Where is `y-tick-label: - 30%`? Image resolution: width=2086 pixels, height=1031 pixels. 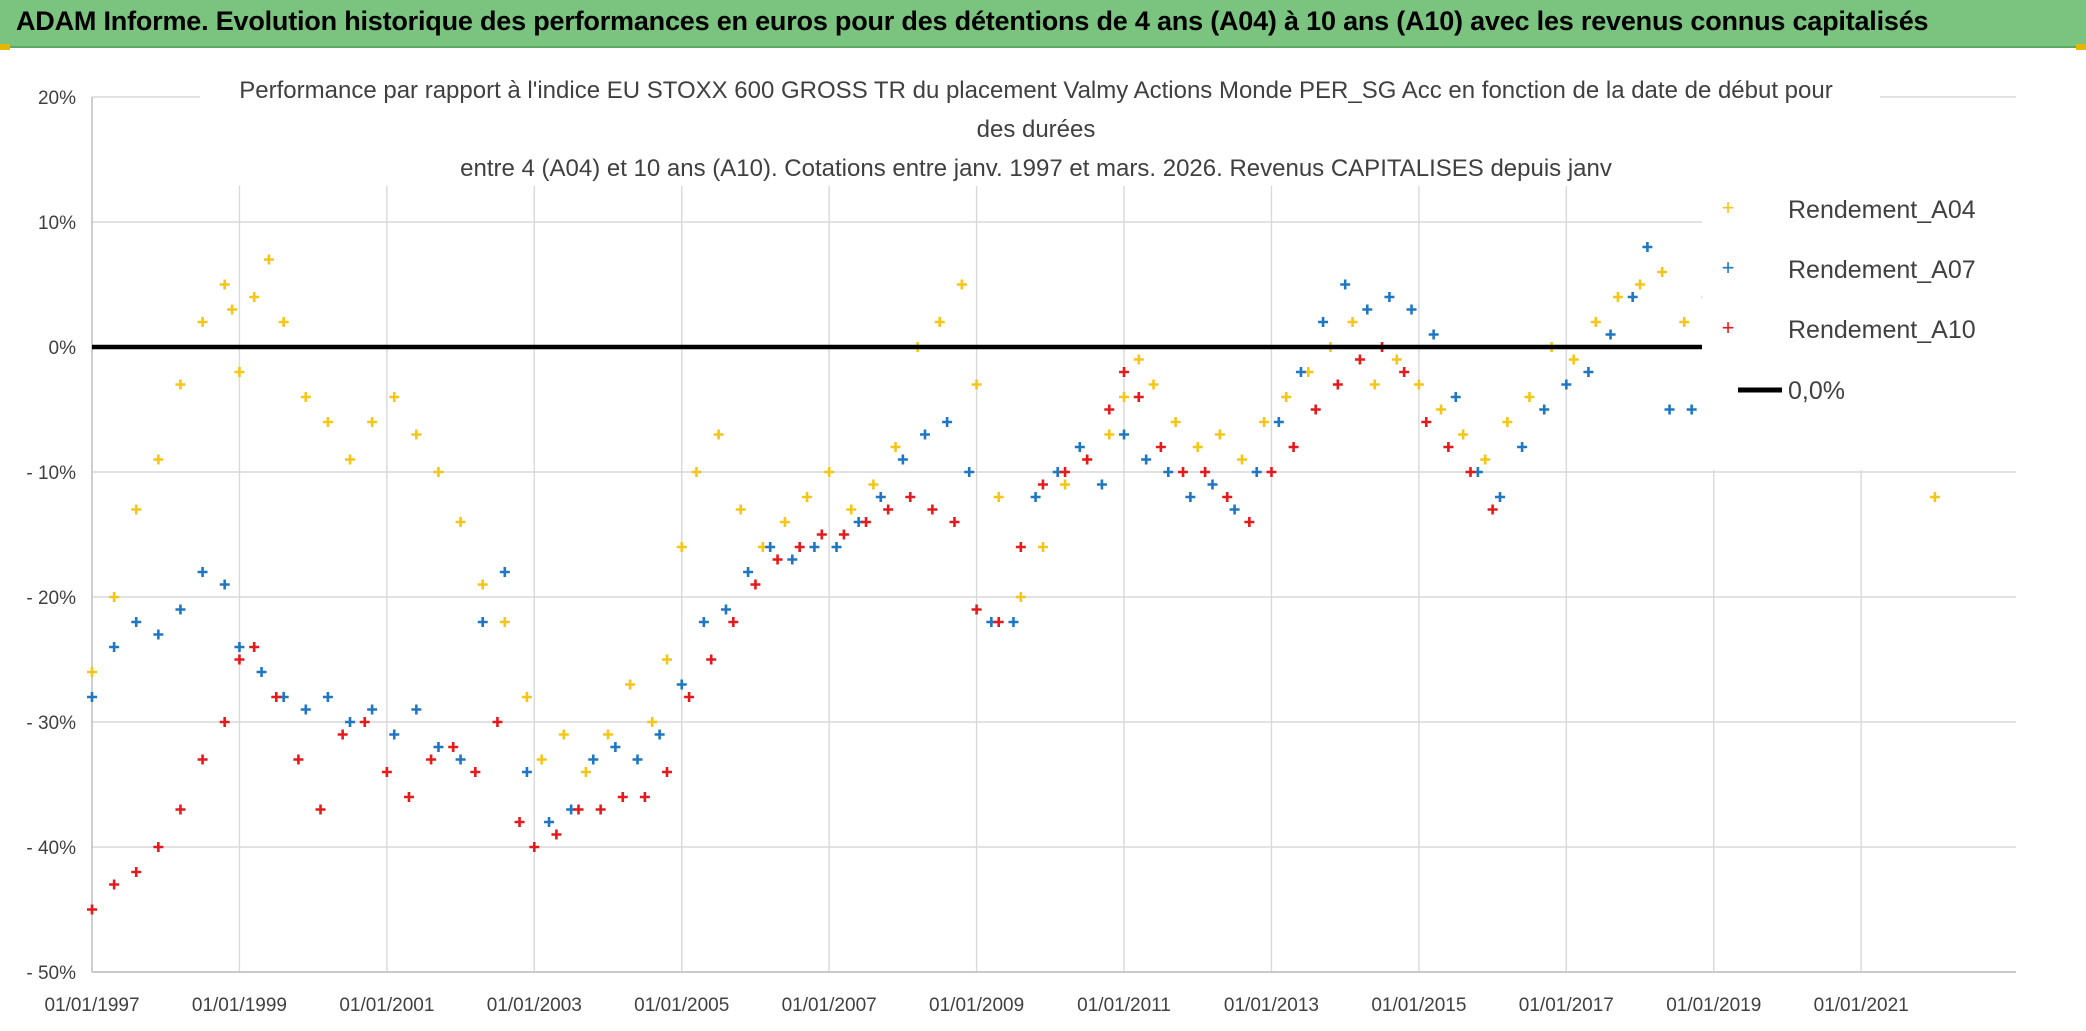
y-tick-label: - 30% is located at coordinates (51, 723).